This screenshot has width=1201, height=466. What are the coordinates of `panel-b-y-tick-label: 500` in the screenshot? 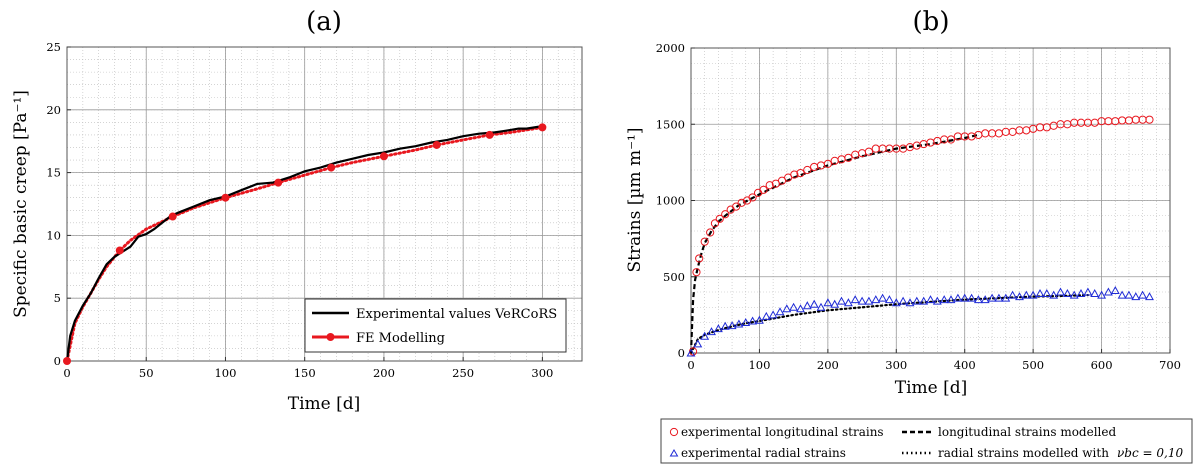 It's located at (674, 277).